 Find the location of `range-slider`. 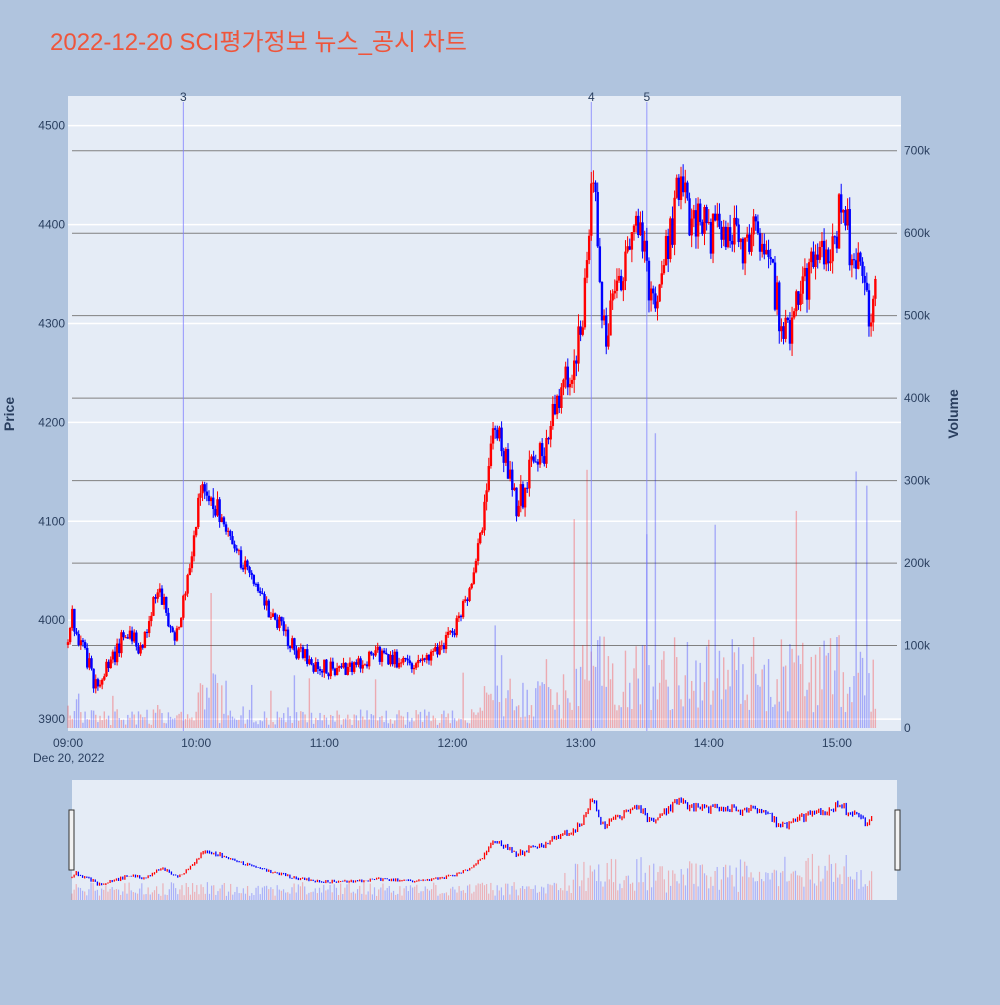

range-slider is located at coordinates (484, 840).